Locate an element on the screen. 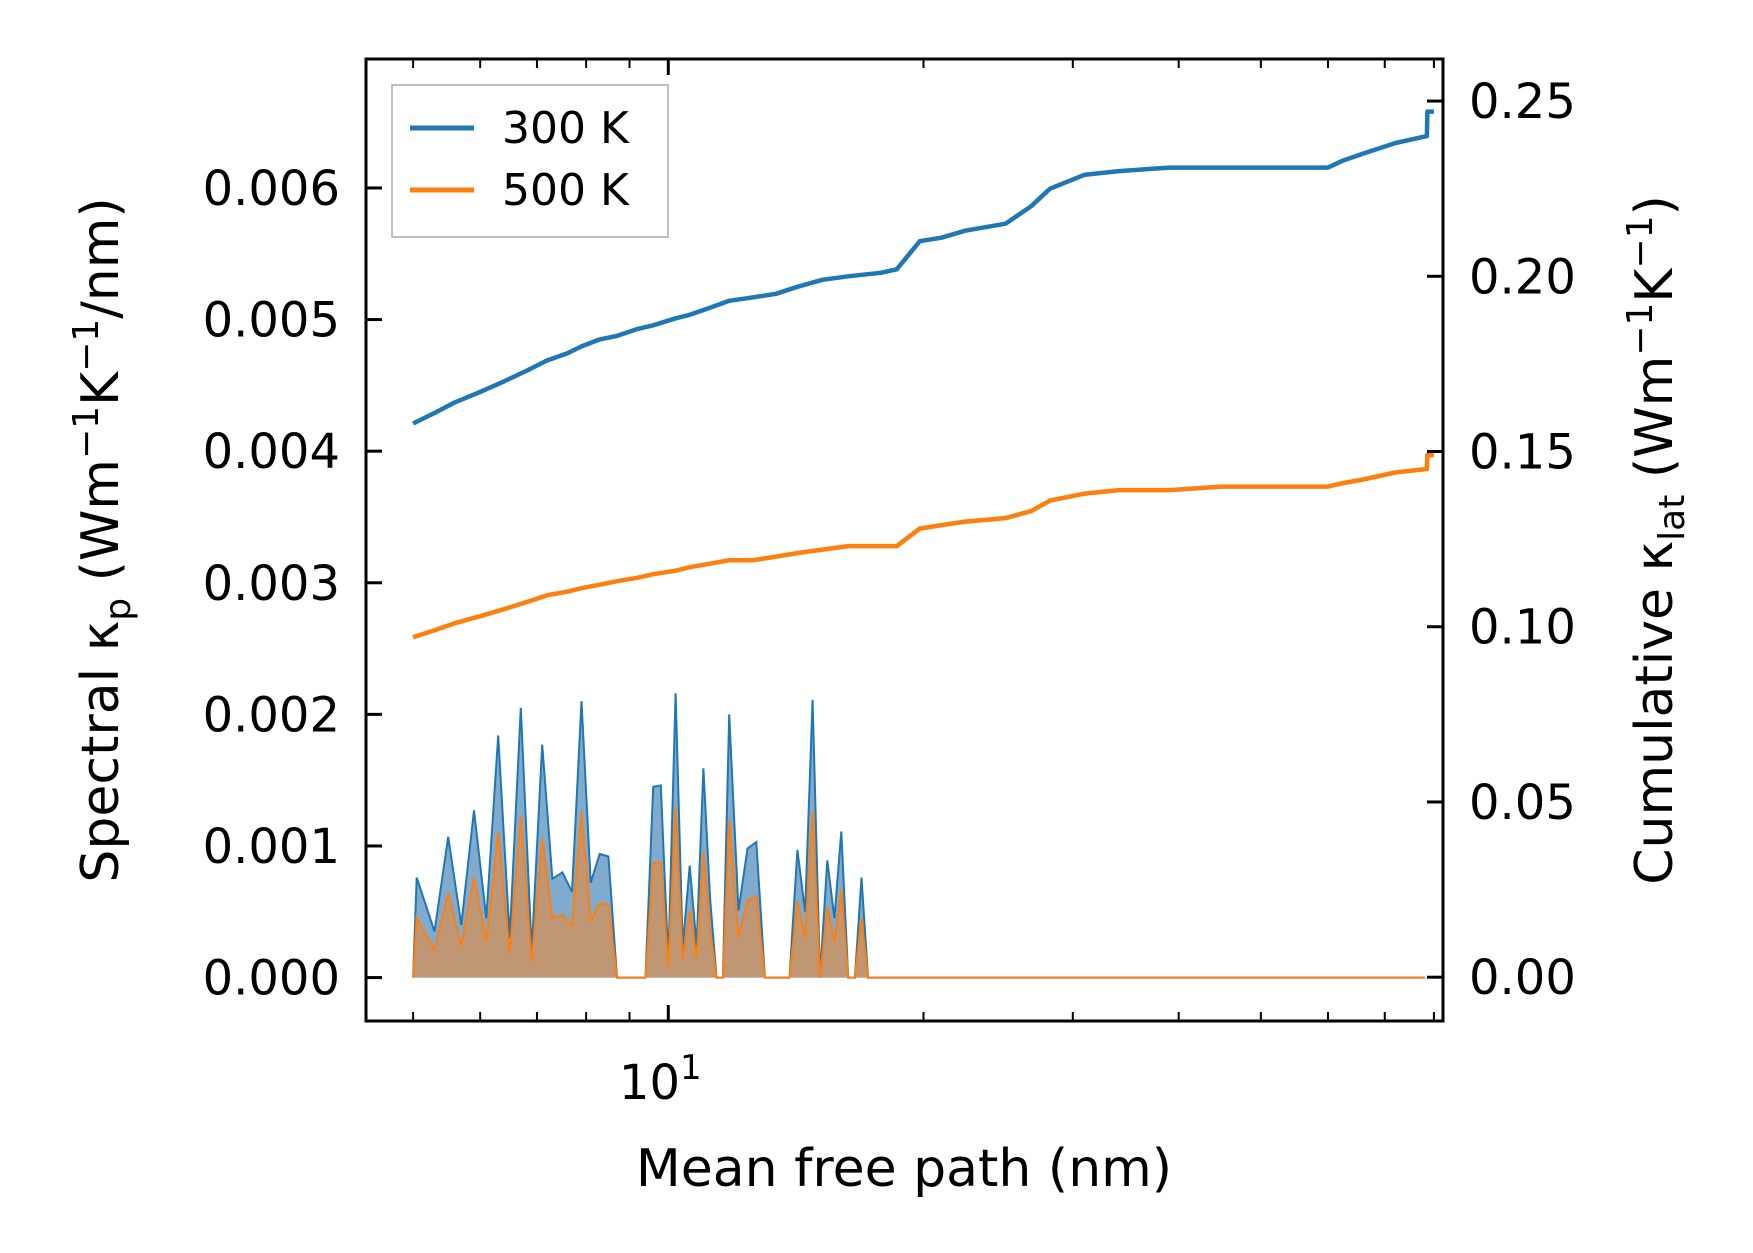 This screenshot has height=1253, width=1753. cumulative-line-500k is located at coordinates (923, 546).